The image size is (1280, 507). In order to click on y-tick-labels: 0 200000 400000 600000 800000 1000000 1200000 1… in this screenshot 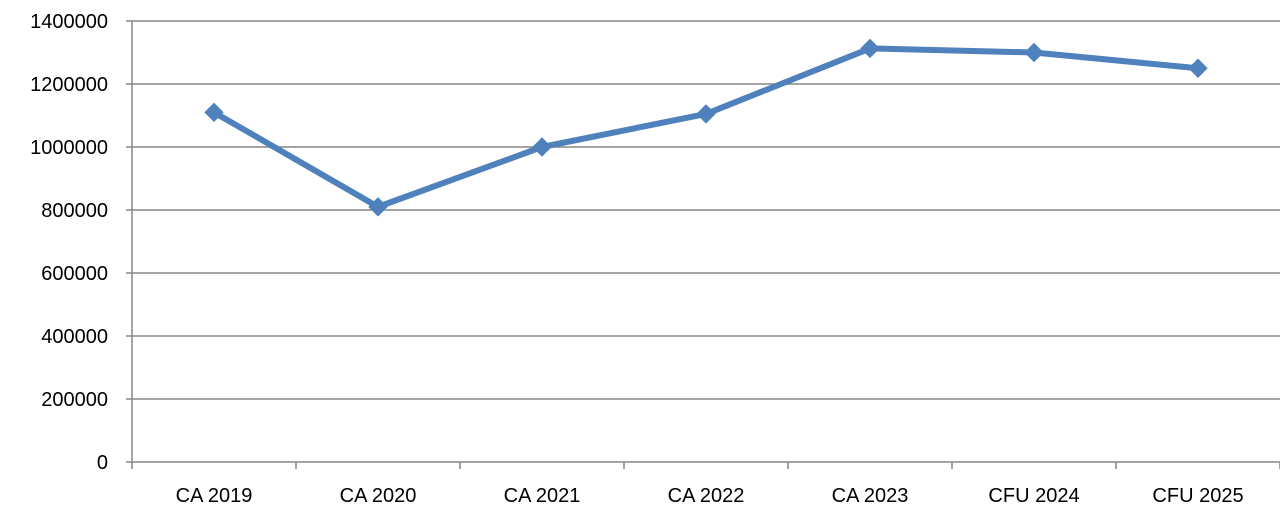, I will do `click(69, 242)`.